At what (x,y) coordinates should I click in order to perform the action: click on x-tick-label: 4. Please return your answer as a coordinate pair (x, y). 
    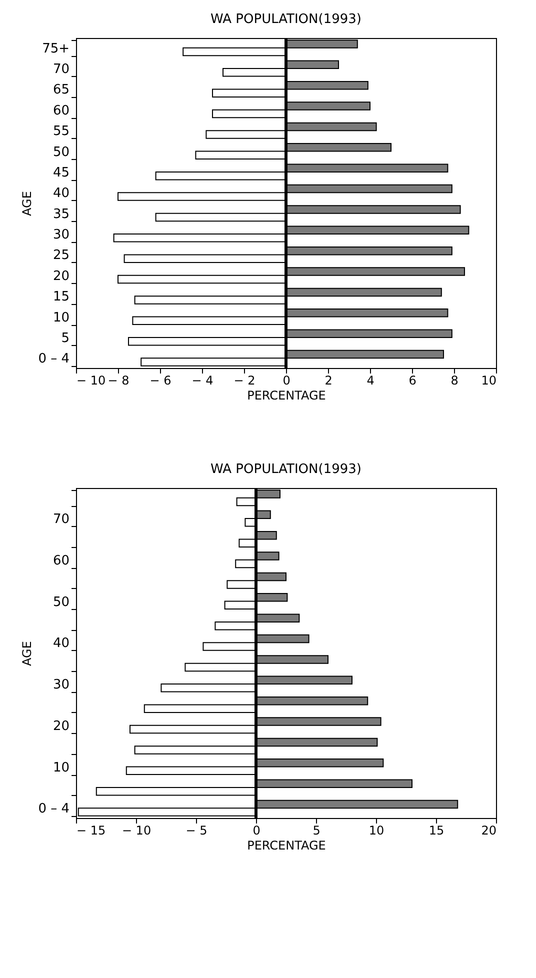
    Looking at the image, I should click on (370, 381).